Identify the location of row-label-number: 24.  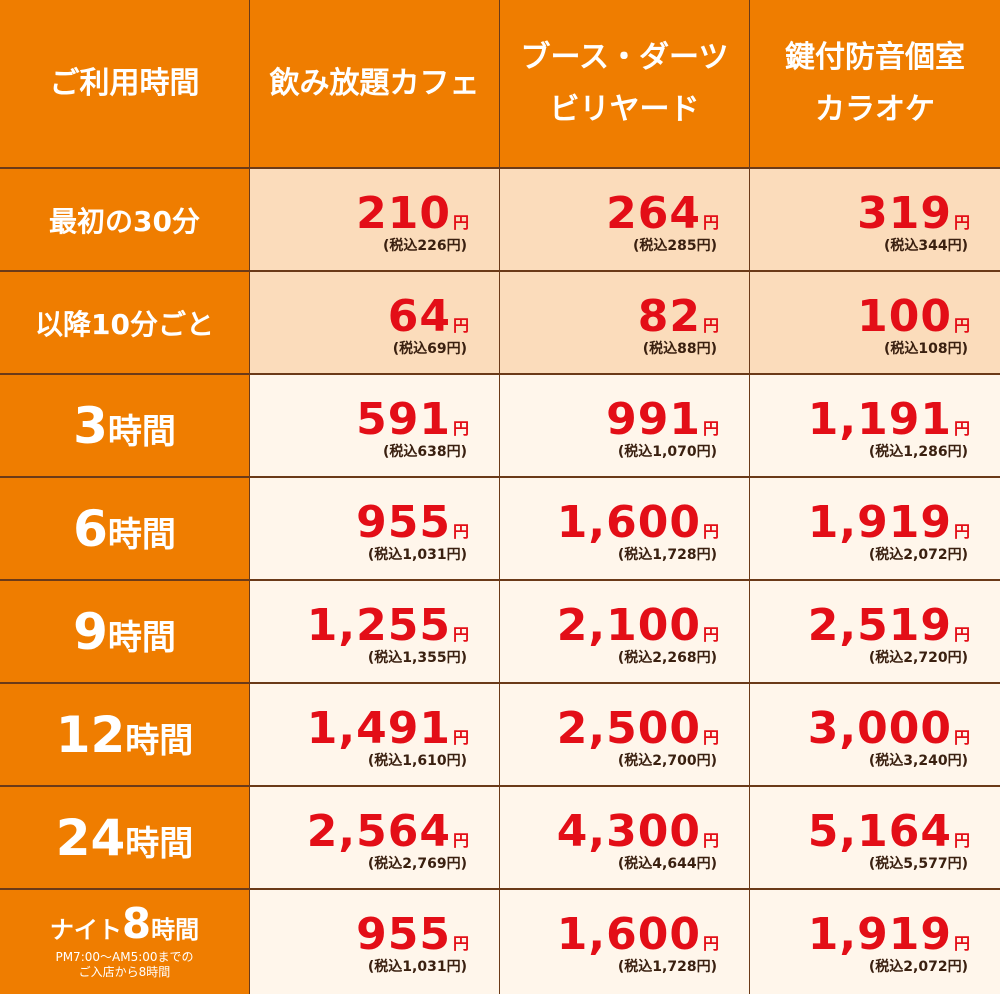
(90, 837).